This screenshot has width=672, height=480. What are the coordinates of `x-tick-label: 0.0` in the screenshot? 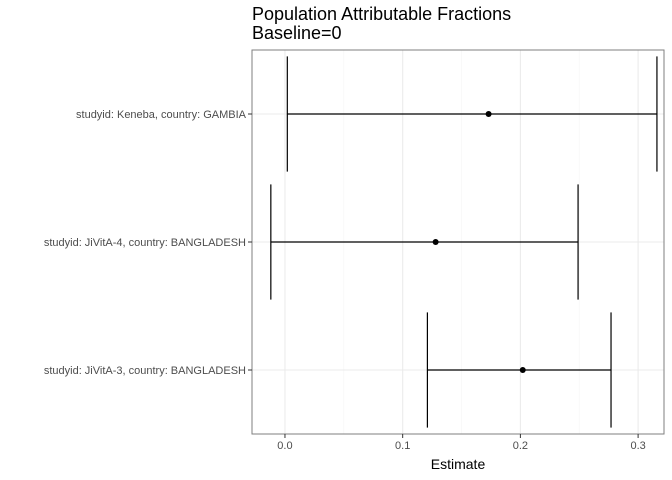 It's located at (284, 446).